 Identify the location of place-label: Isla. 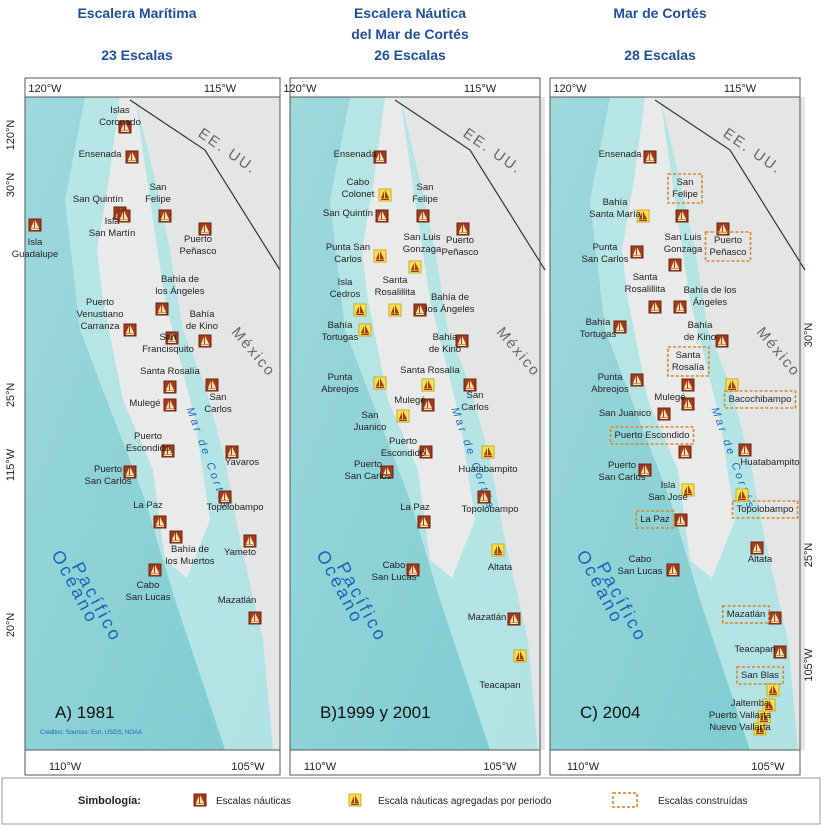
(113, 221).